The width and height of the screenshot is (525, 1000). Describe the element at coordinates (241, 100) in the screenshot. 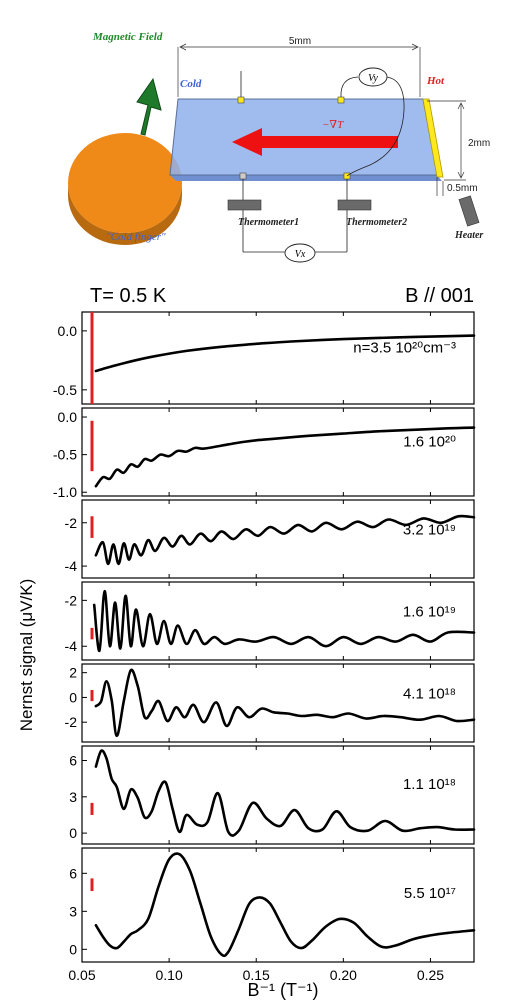

I see `contact-top-left` at that location.